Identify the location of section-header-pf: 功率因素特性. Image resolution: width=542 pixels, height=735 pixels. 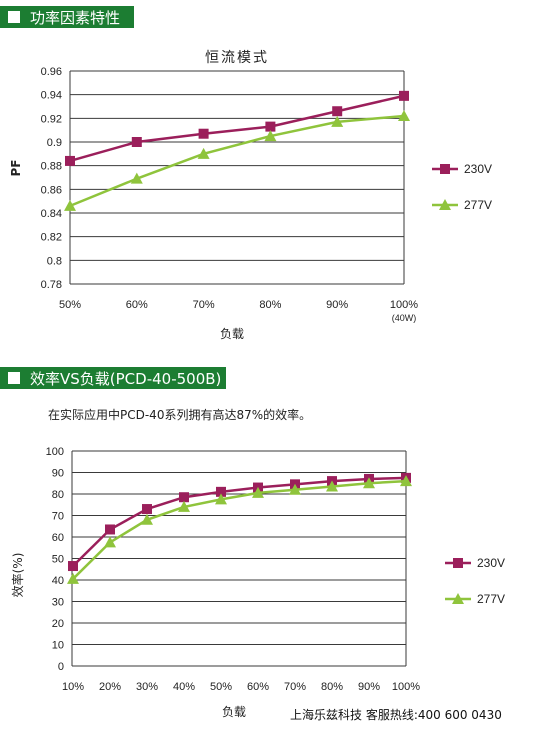
(67, 17).